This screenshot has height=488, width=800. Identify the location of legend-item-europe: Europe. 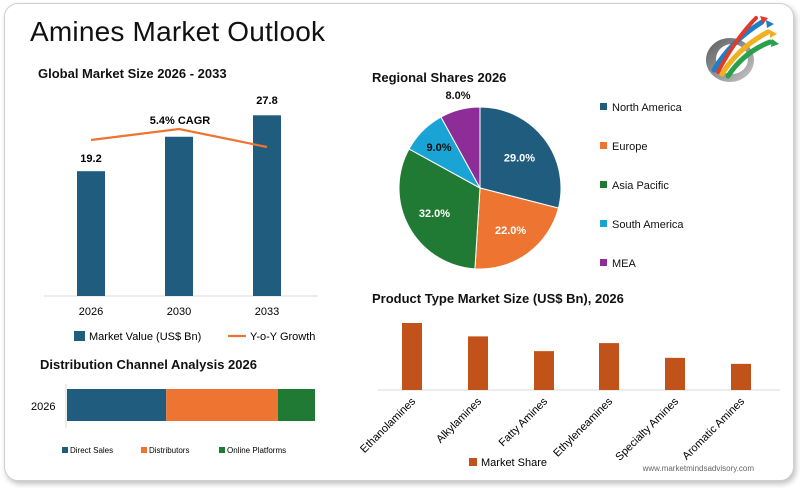
(623, 146).